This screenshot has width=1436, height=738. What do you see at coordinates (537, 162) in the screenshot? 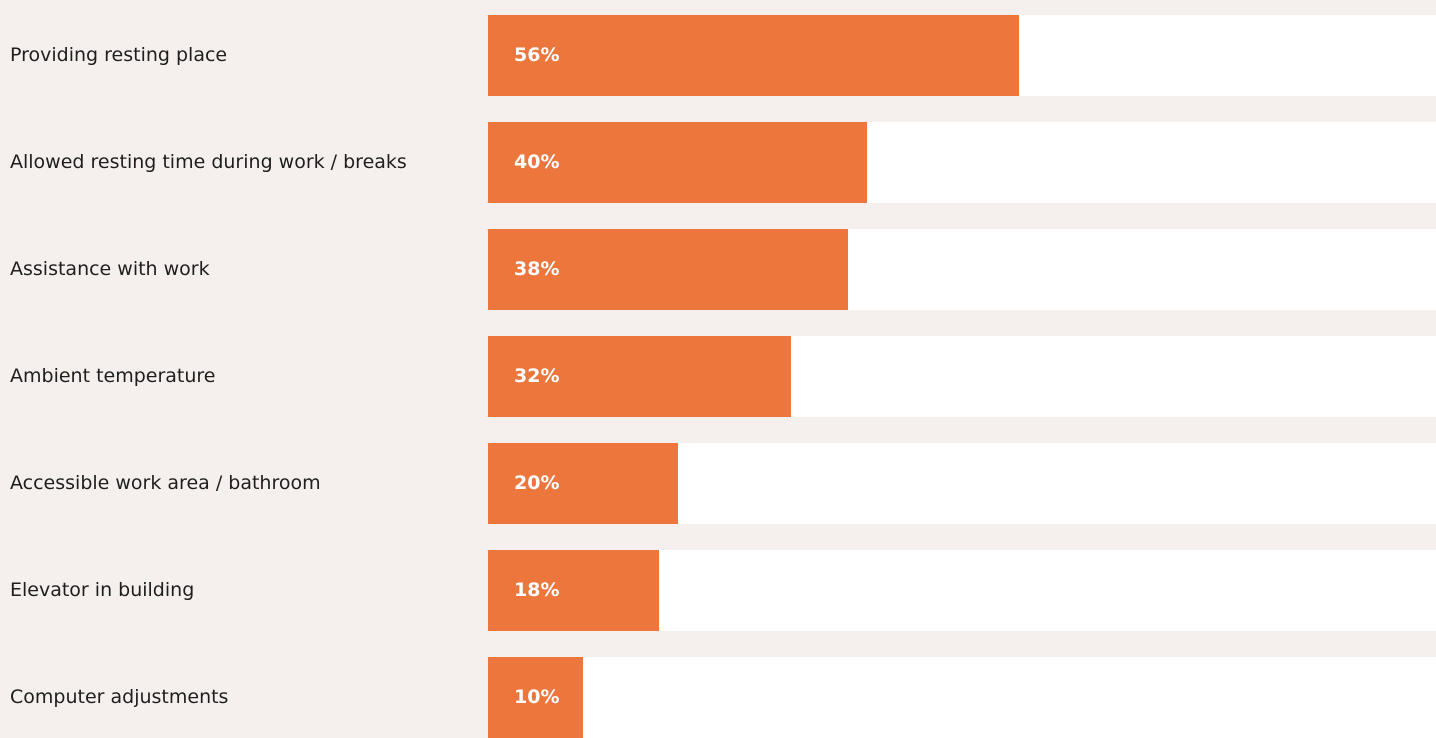
I see `value-label: 40%` at bounding box center [537, 162].